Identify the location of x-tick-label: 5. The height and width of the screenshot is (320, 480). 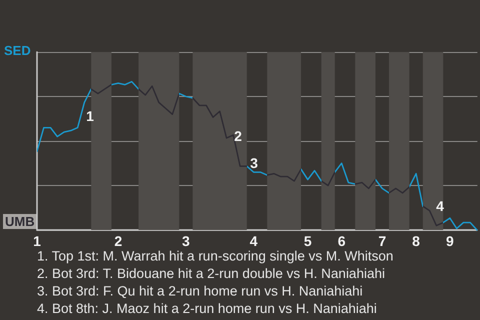
(308, 241).